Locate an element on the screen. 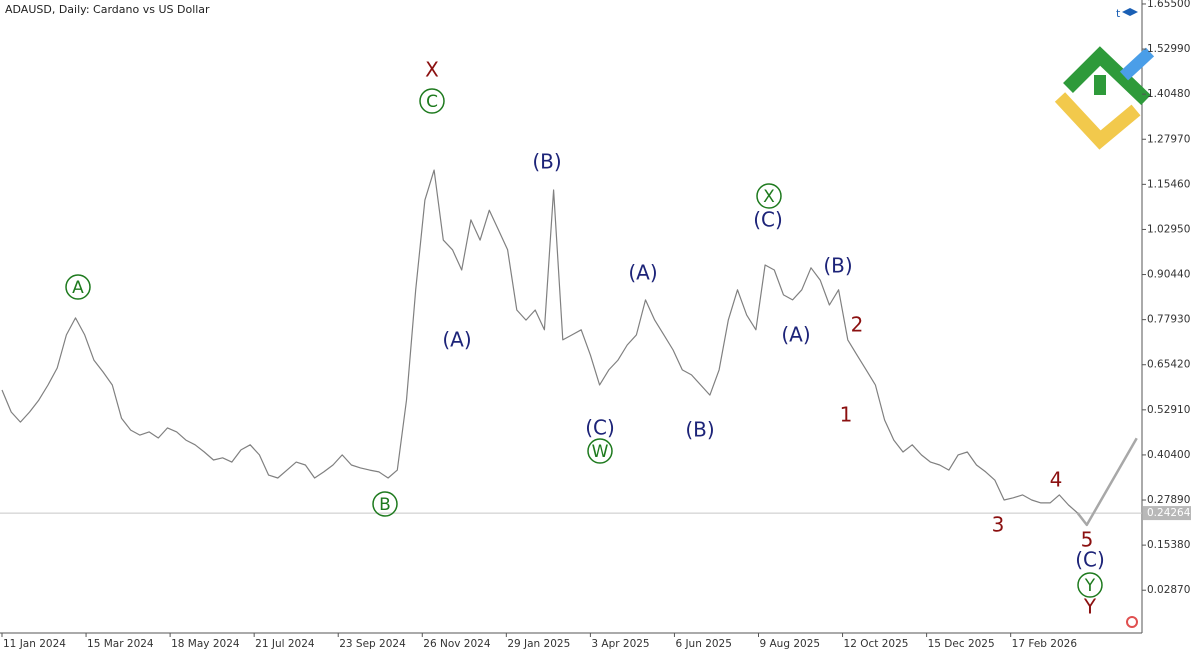 This screenshot has width=1200, height=654. y-tick-label: 0.40400 is located at coordinates (1168, 455).